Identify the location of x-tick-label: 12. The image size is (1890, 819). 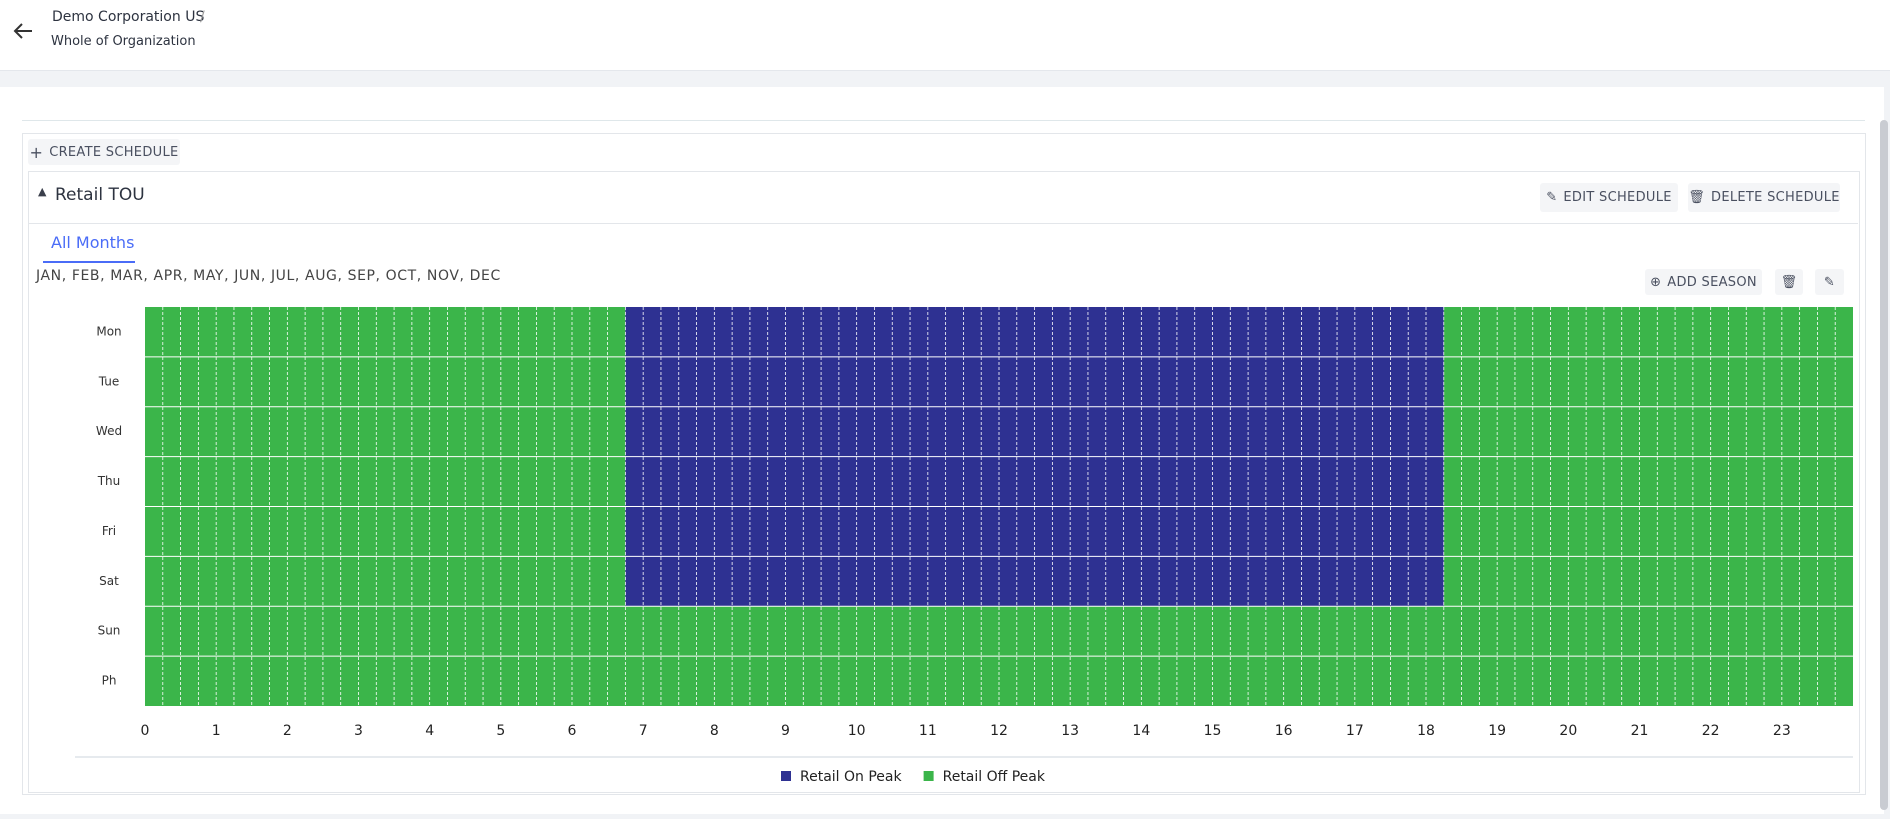
(999, 731).